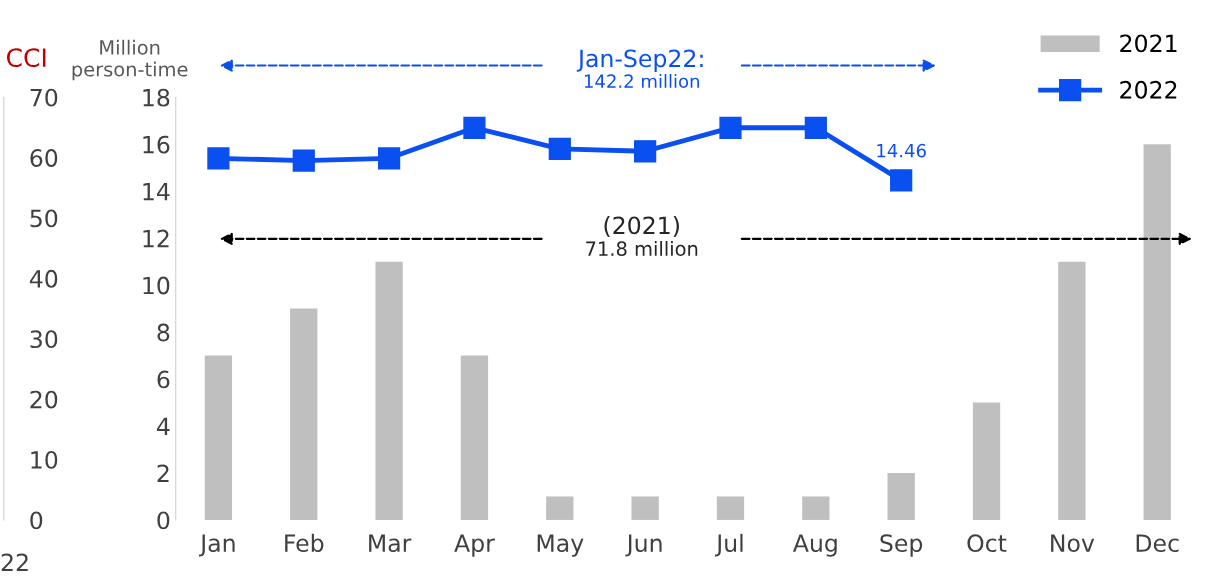 This screenshot has width=1212, height=579. What do you see at coordinates (729, 545) in the screenshot?
I see `x-tick-label: Jul` at bounding box center [729, 545].